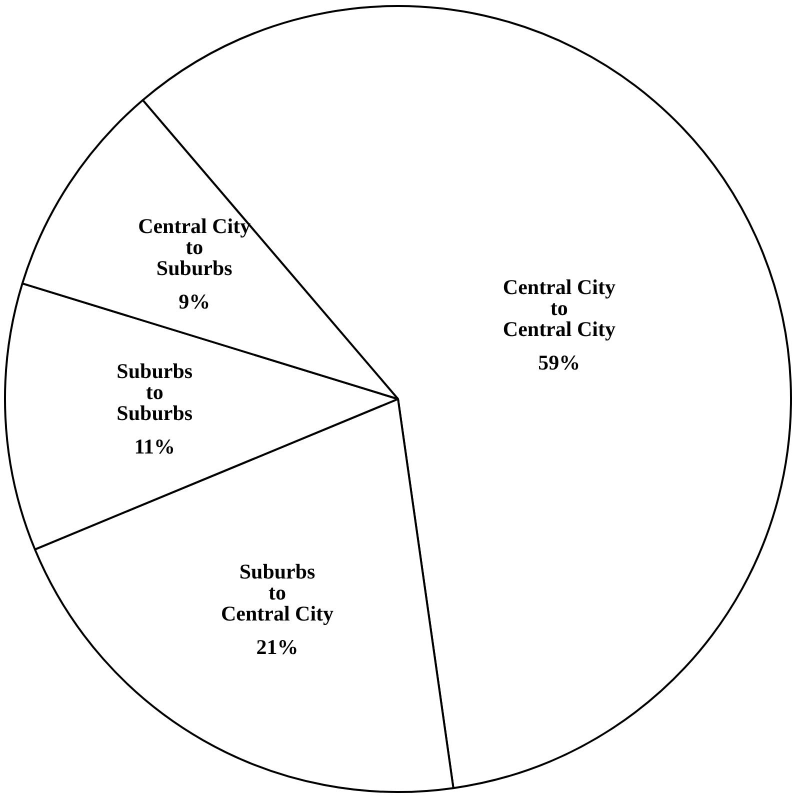  Describe the element at coordinates (194, 301) in the screenshot. I see `data-label: 9%` at that location.